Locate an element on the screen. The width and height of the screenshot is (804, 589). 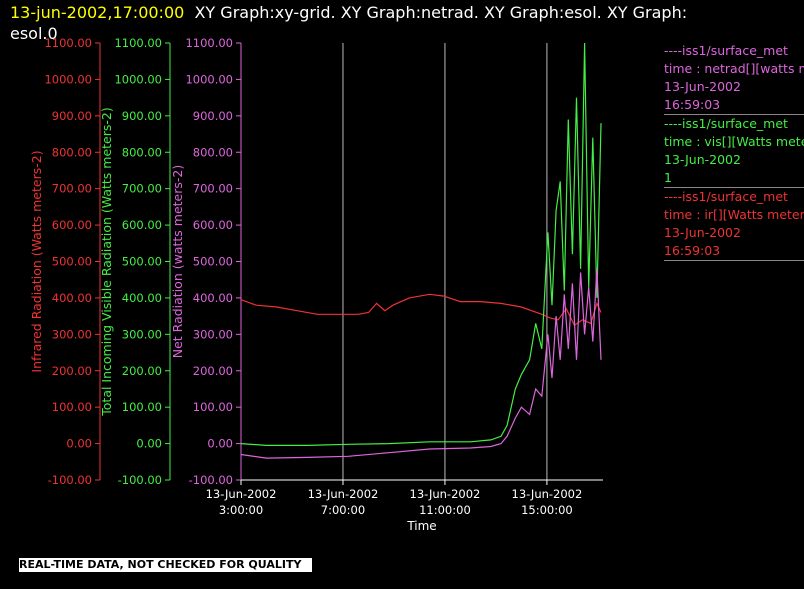
x-axis-label: Time is located at coordinates (421, 526).